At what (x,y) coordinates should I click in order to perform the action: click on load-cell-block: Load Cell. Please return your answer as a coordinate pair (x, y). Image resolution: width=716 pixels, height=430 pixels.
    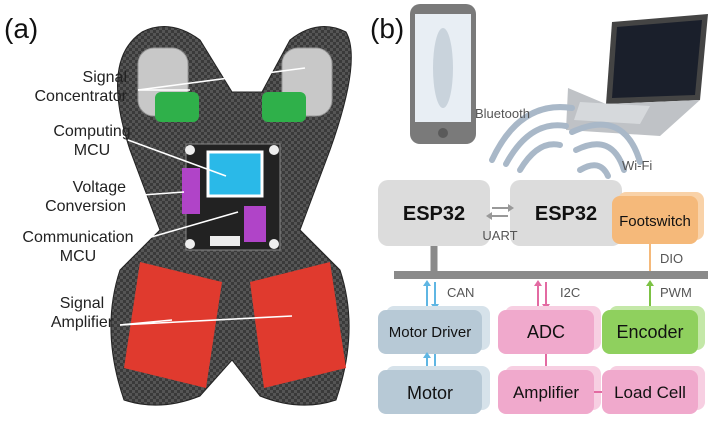
    Looking at the image, I should click on (653, 390).